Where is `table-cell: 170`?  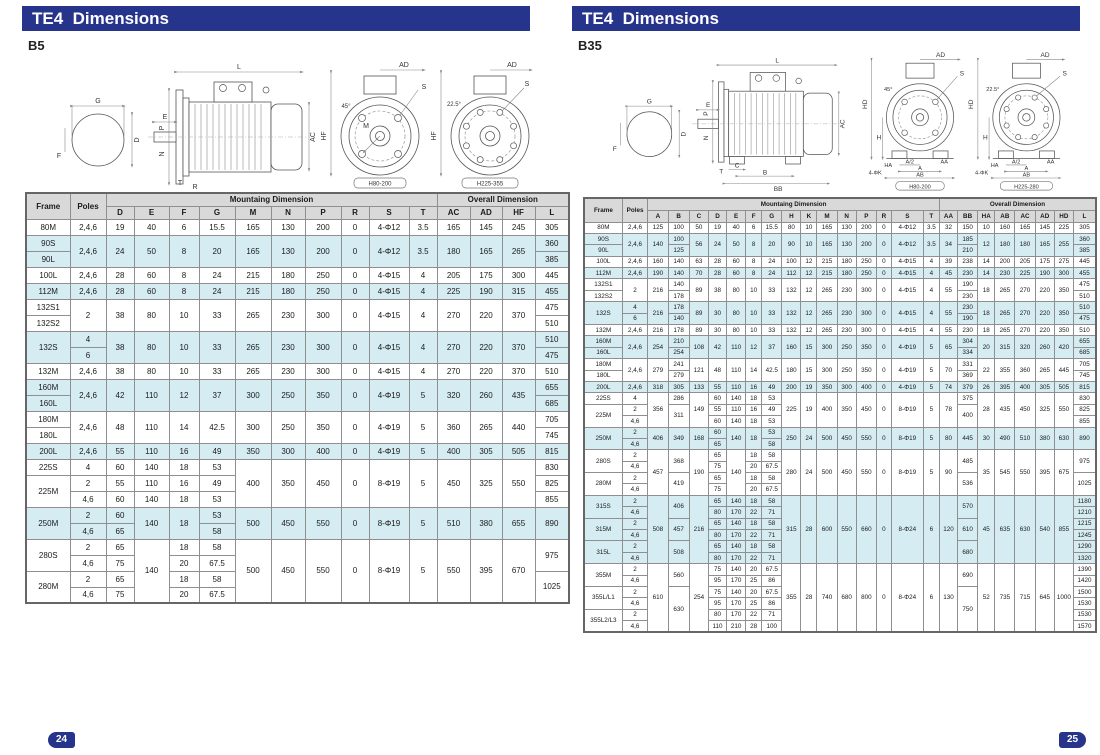
table-cell: 170 is located at coordinates (736, 603).